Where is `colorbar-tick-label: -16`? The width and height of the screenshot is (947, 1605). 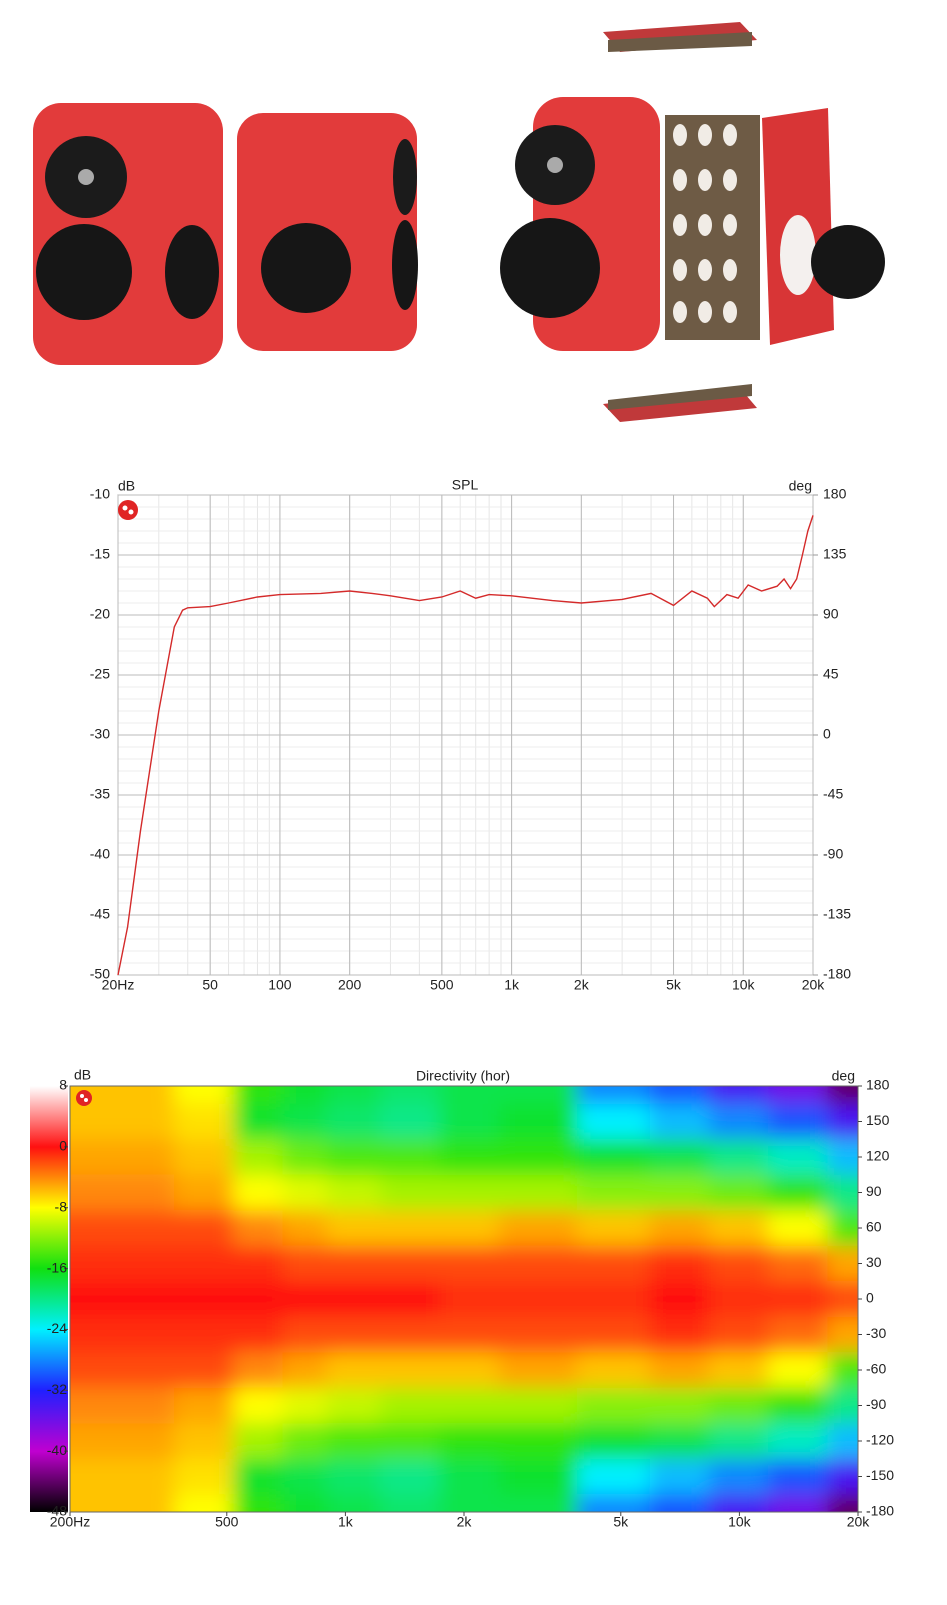
colorbar-tick-label: -16 is located at coordinates (57, 1267).